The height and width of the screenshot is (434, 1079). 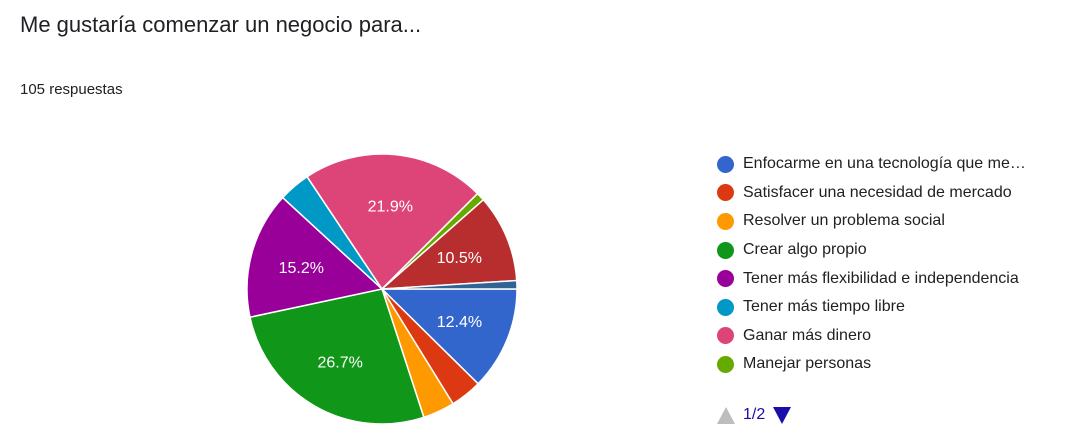 What do you see at coordinates (782, 415) in the screenshot?
I see `next-page-icon` at bounding box center [782, 415].